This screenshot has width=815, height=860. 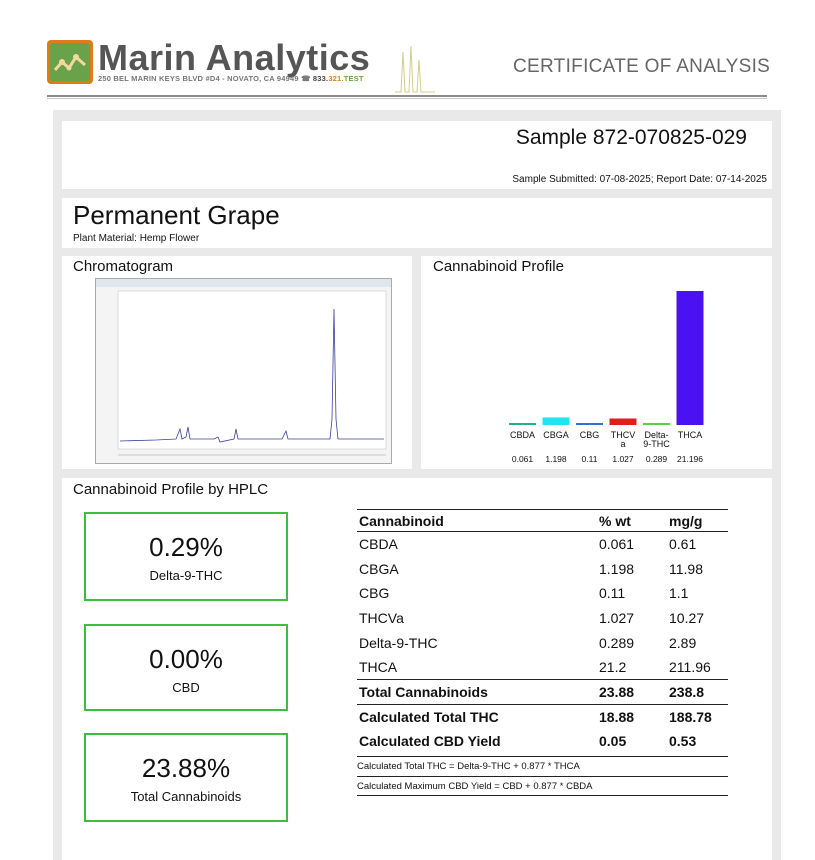 I want to click on phone-suffix: .TEST, so click(x=352, y=78).